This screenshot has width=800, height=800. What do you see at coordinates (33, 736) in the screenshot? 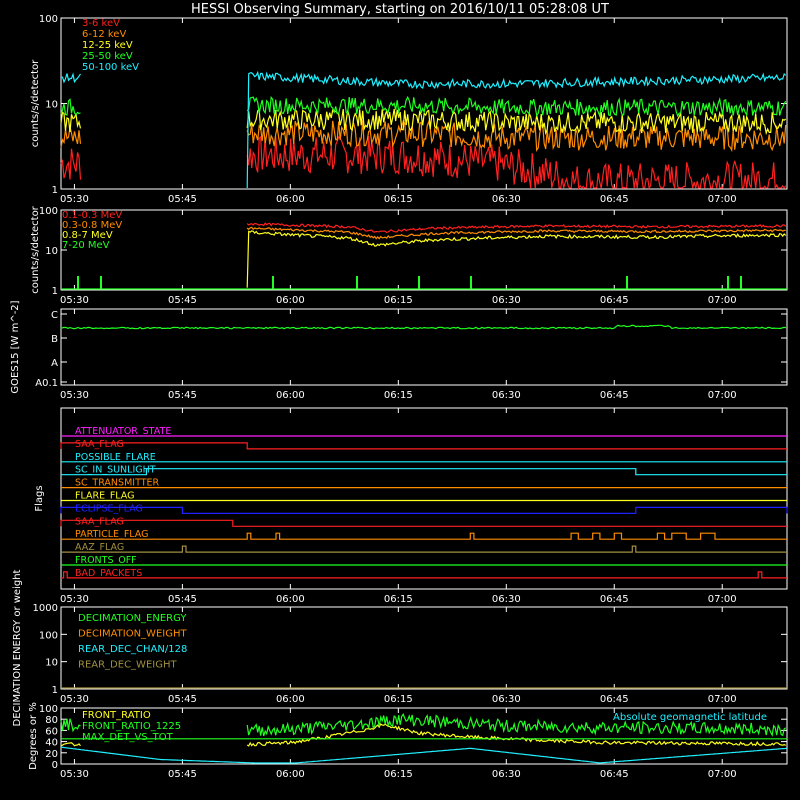
I see `y-axis-label: Degrees or %` at bounding box center [33, 736].